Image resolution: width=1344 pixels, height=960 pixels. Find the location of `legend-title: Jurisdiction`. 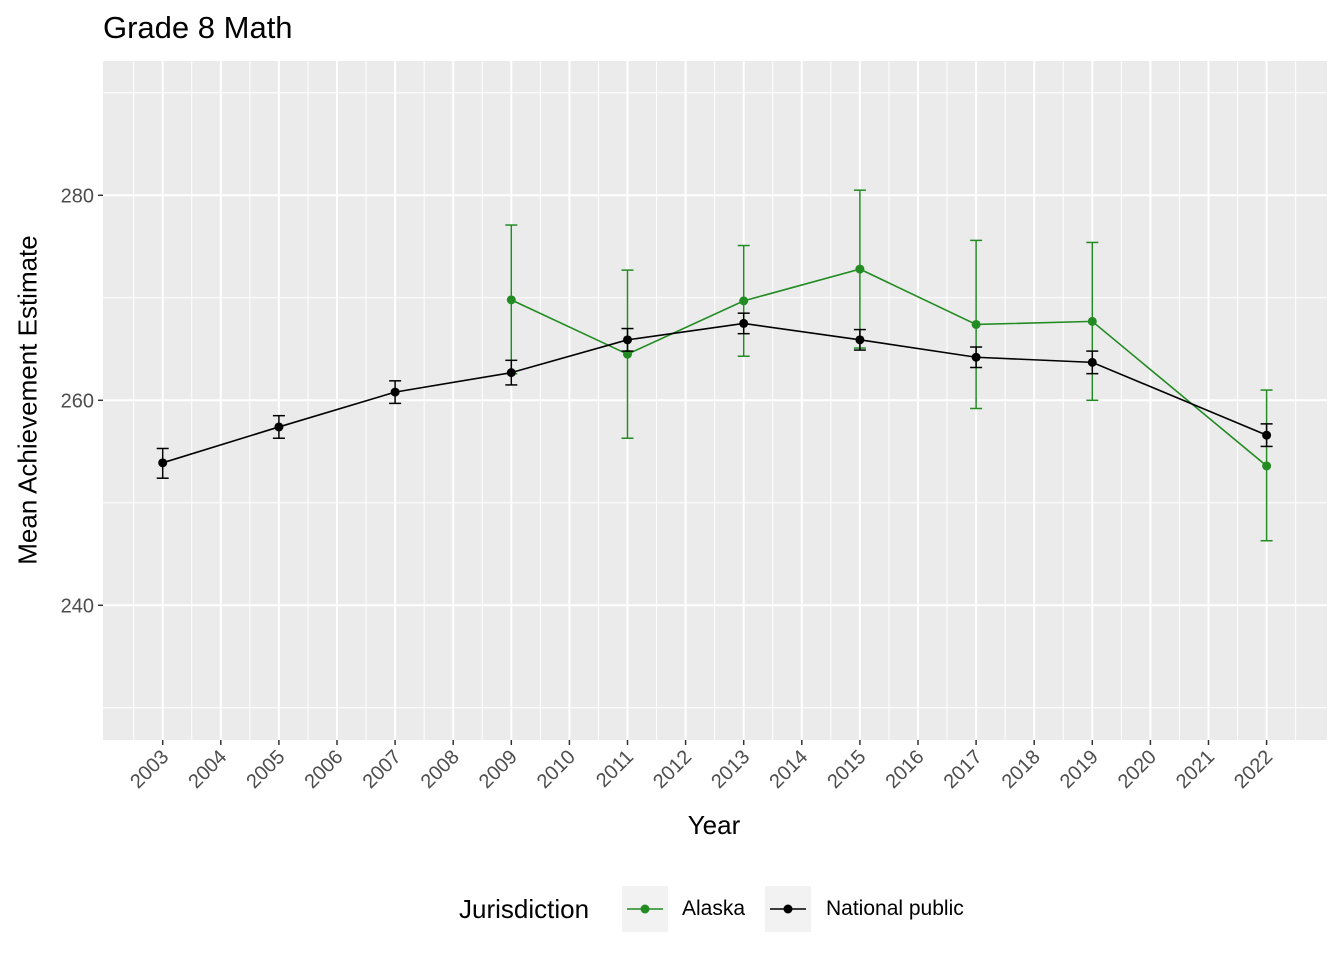

legend-title: Jurisdiction is located at coordinates (524, 909).